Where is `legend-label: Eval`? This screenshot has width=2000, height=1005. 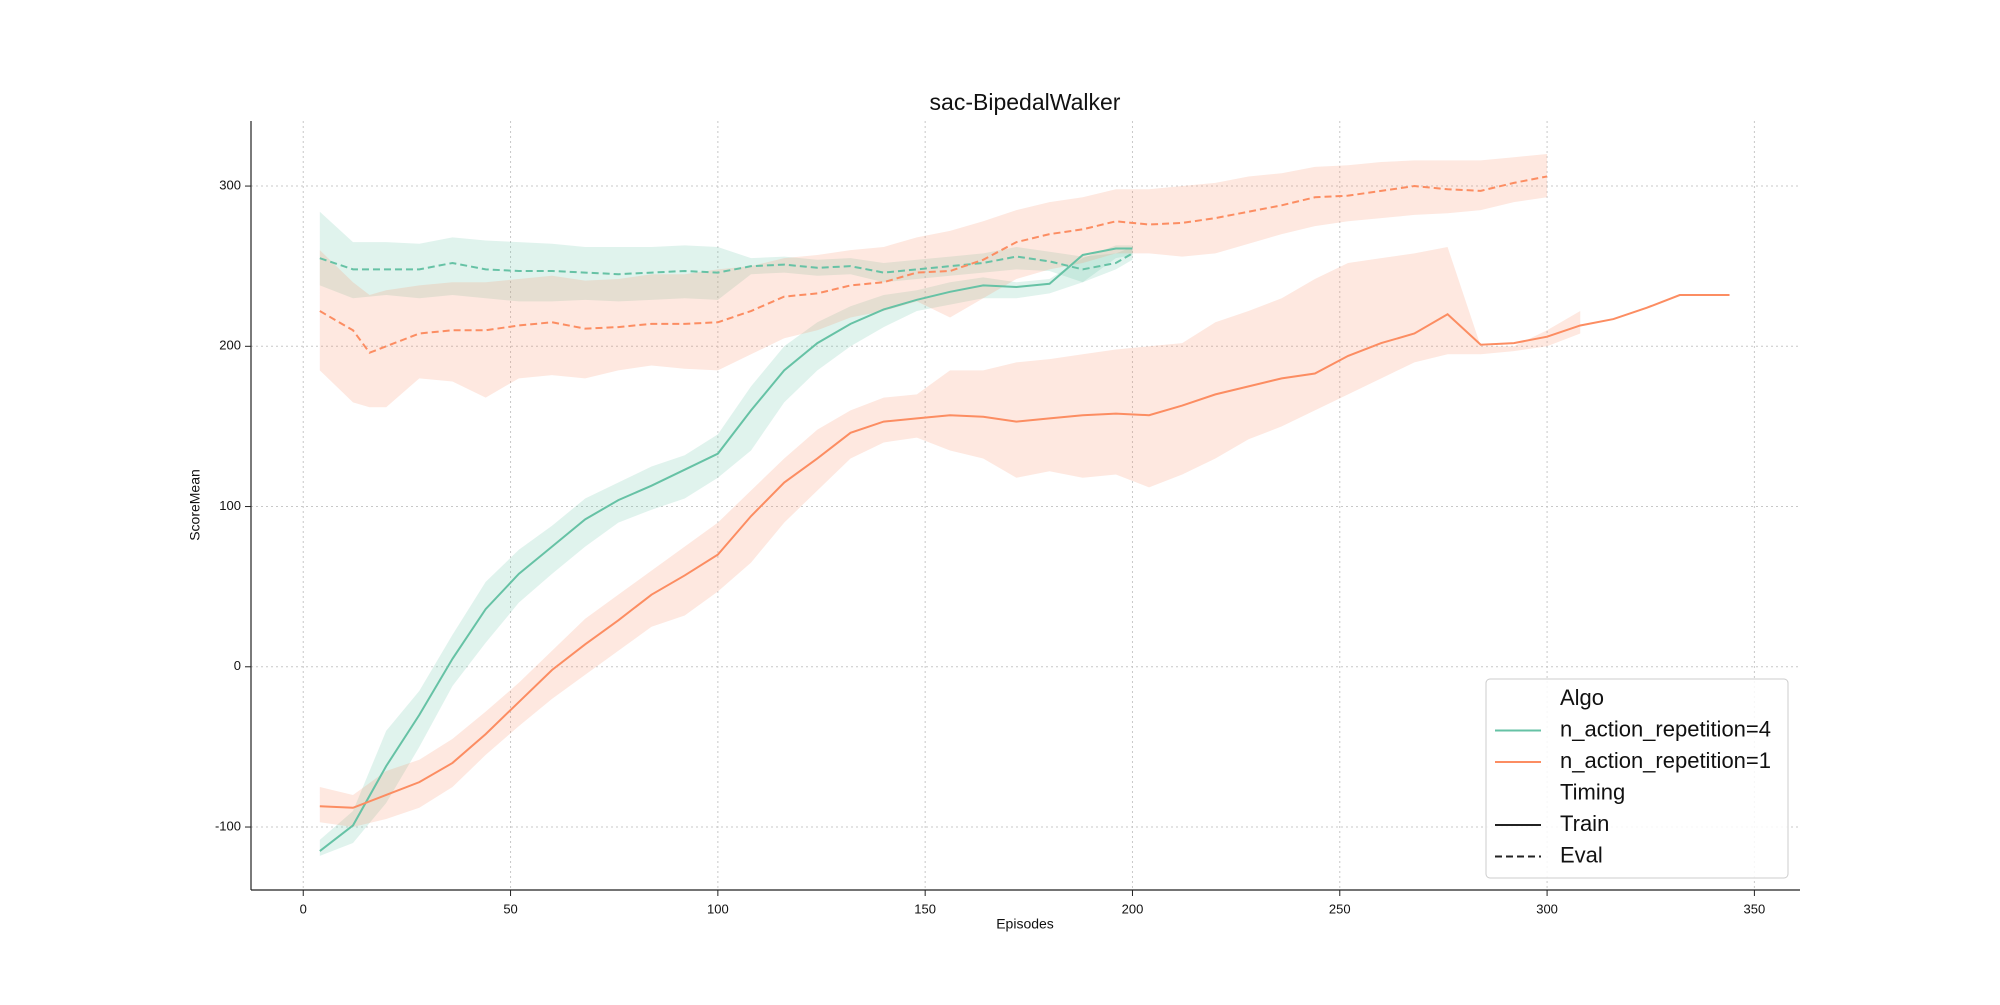 legend-label: Eval is located at coordinates (1581, 854).